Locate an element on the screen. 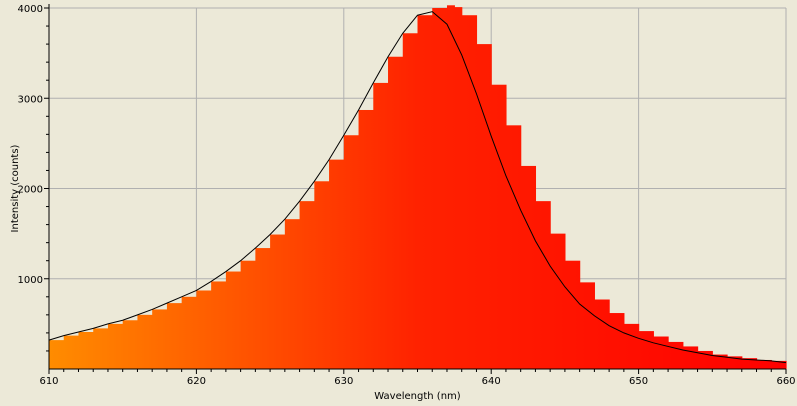 This screenshot has height=406, width=797. y-axis-title: Intensity (counts) is located at coordinates (15, 188).